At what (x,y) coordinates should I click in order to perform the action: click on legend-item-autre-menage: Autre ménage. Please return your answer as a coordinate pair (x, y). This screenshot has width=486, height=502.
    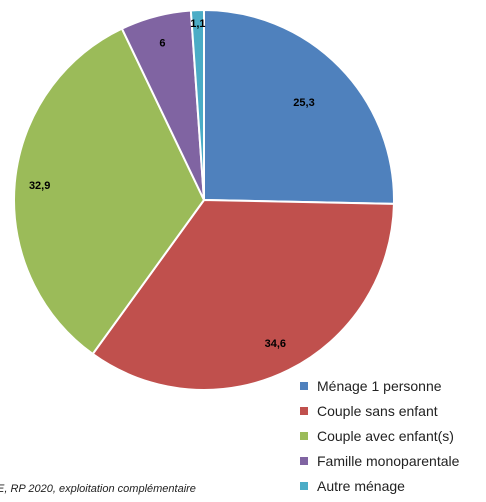
    Looking at the image, I should click on (379, 485).